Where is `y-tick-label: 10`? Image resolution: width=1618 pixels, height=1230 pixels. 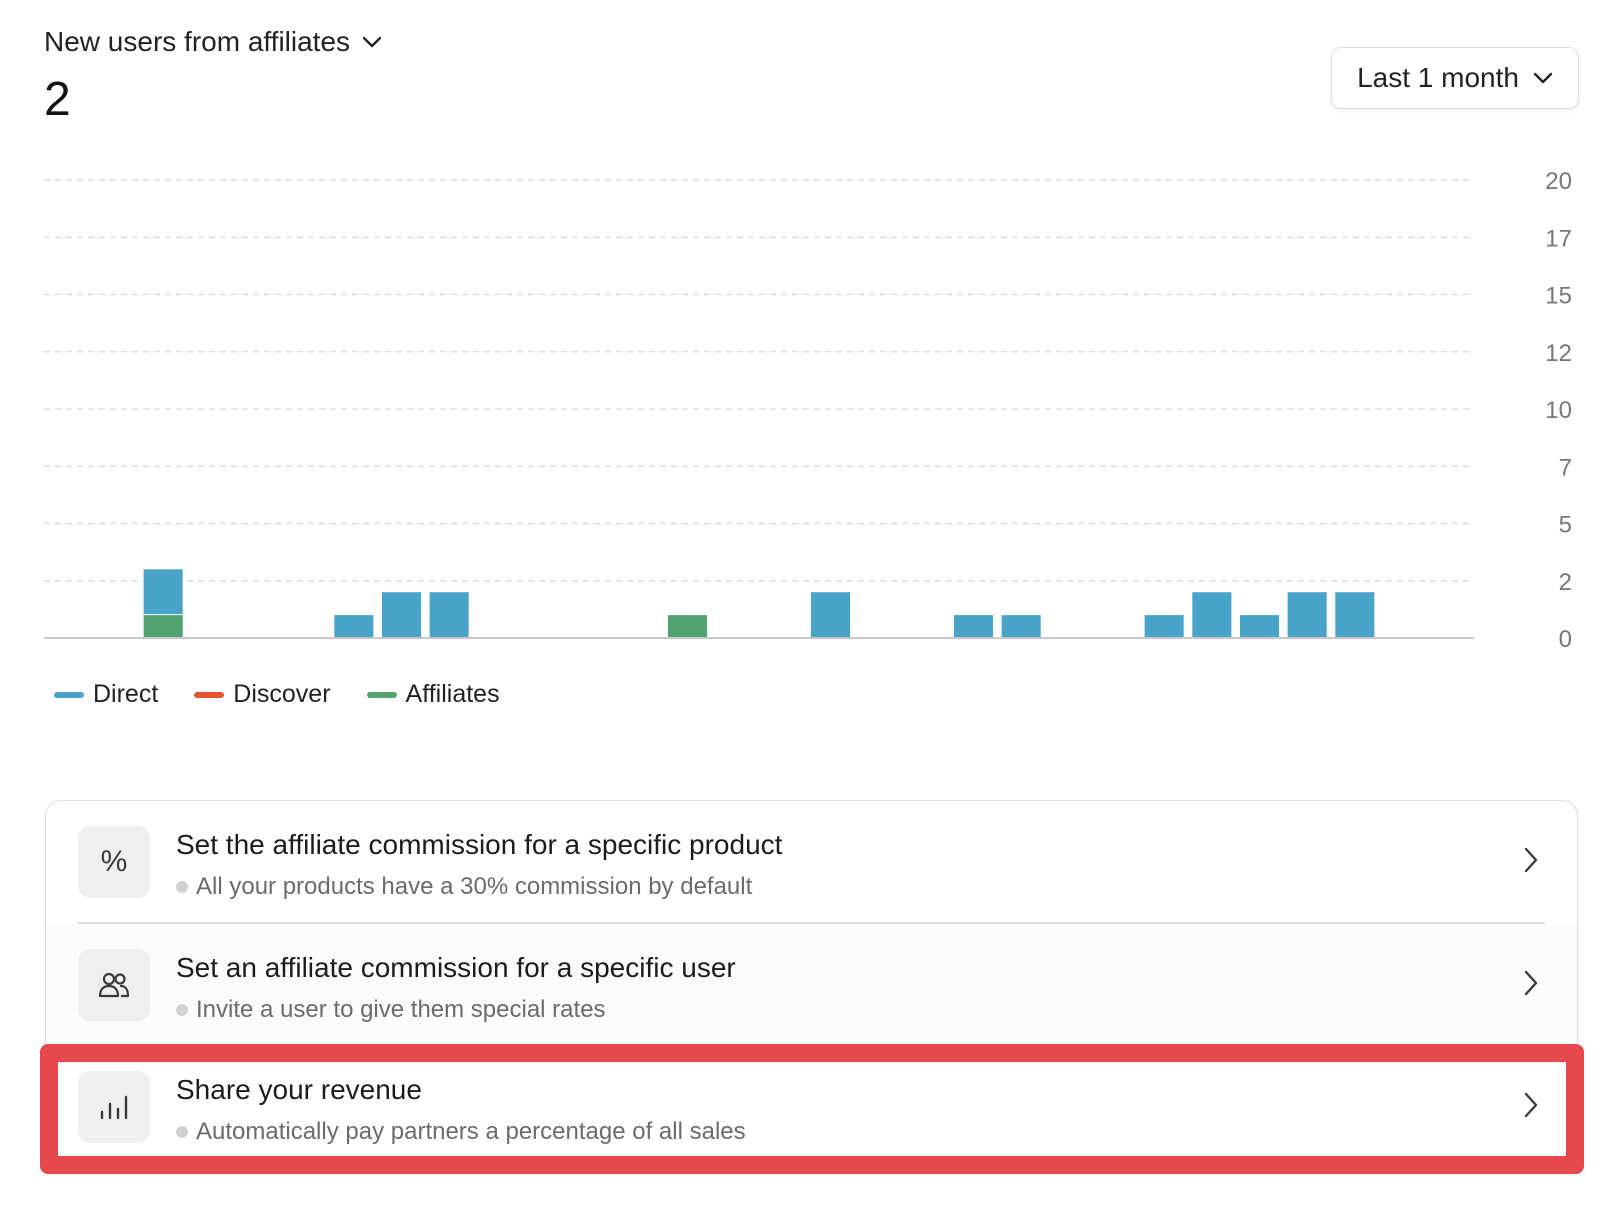
y-tick-label: 10 is located at coordinates (1558, 410).